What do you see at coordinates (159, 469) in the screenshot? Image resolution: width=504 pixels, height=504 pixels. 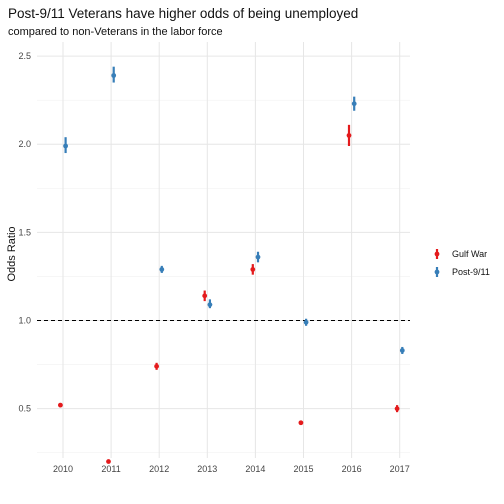 I see `x-tick-label: 2012` at bounding box center [159, 469].